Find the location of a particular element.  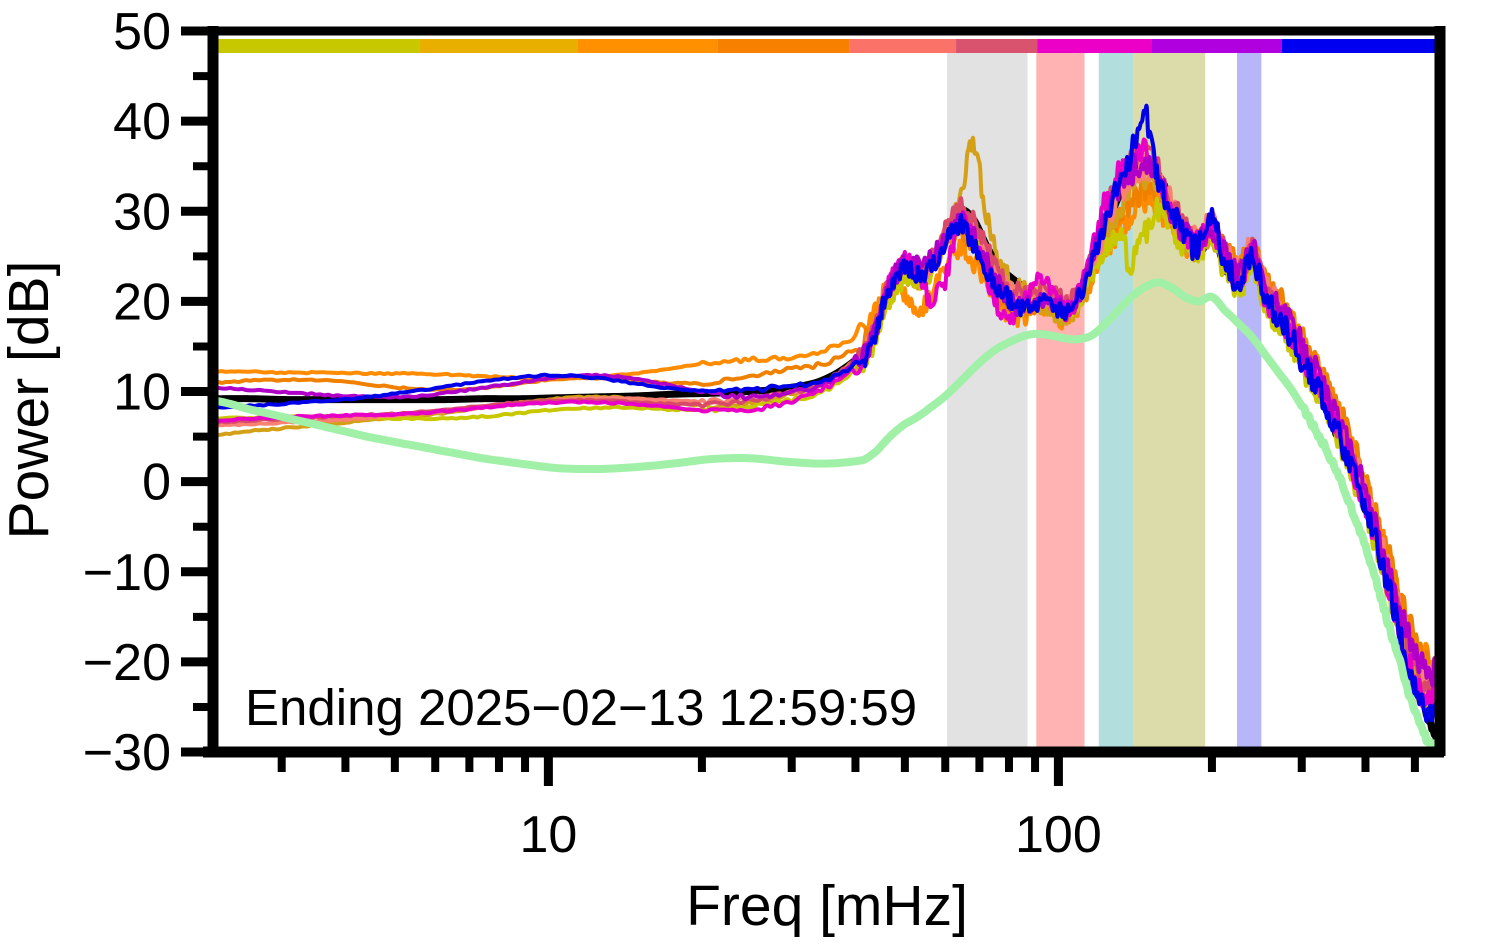

y-axis-title: Power [dB] is located at coordinates (30, 400).